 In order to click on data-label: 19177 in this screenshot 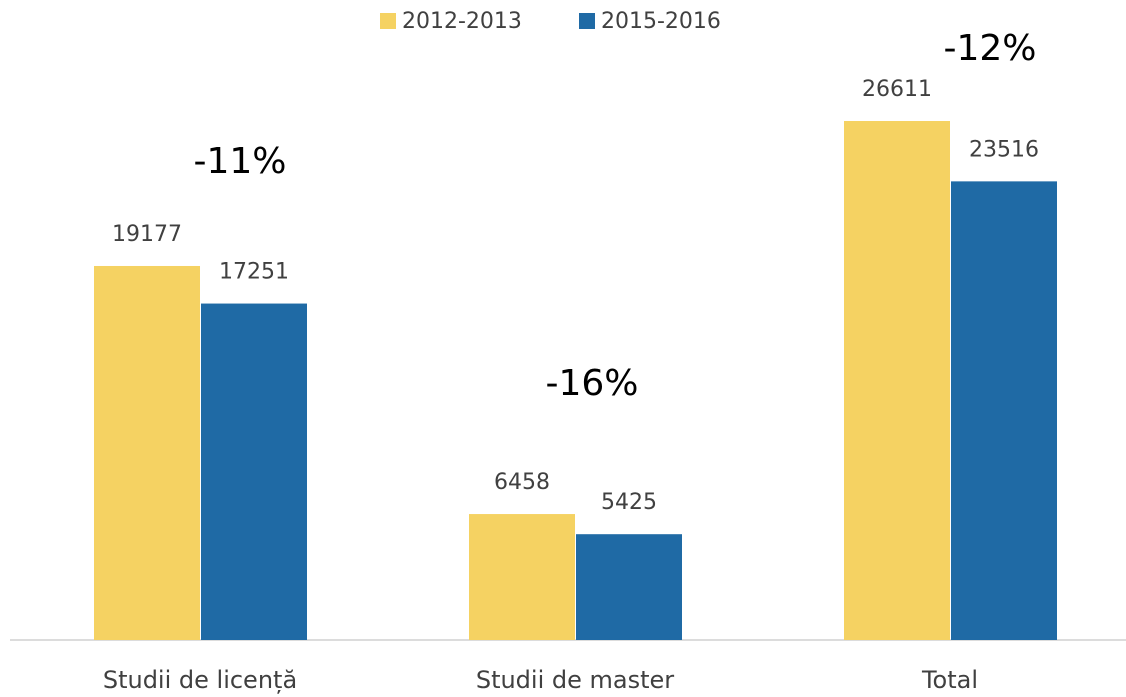, I will do `click(147, 234)`.